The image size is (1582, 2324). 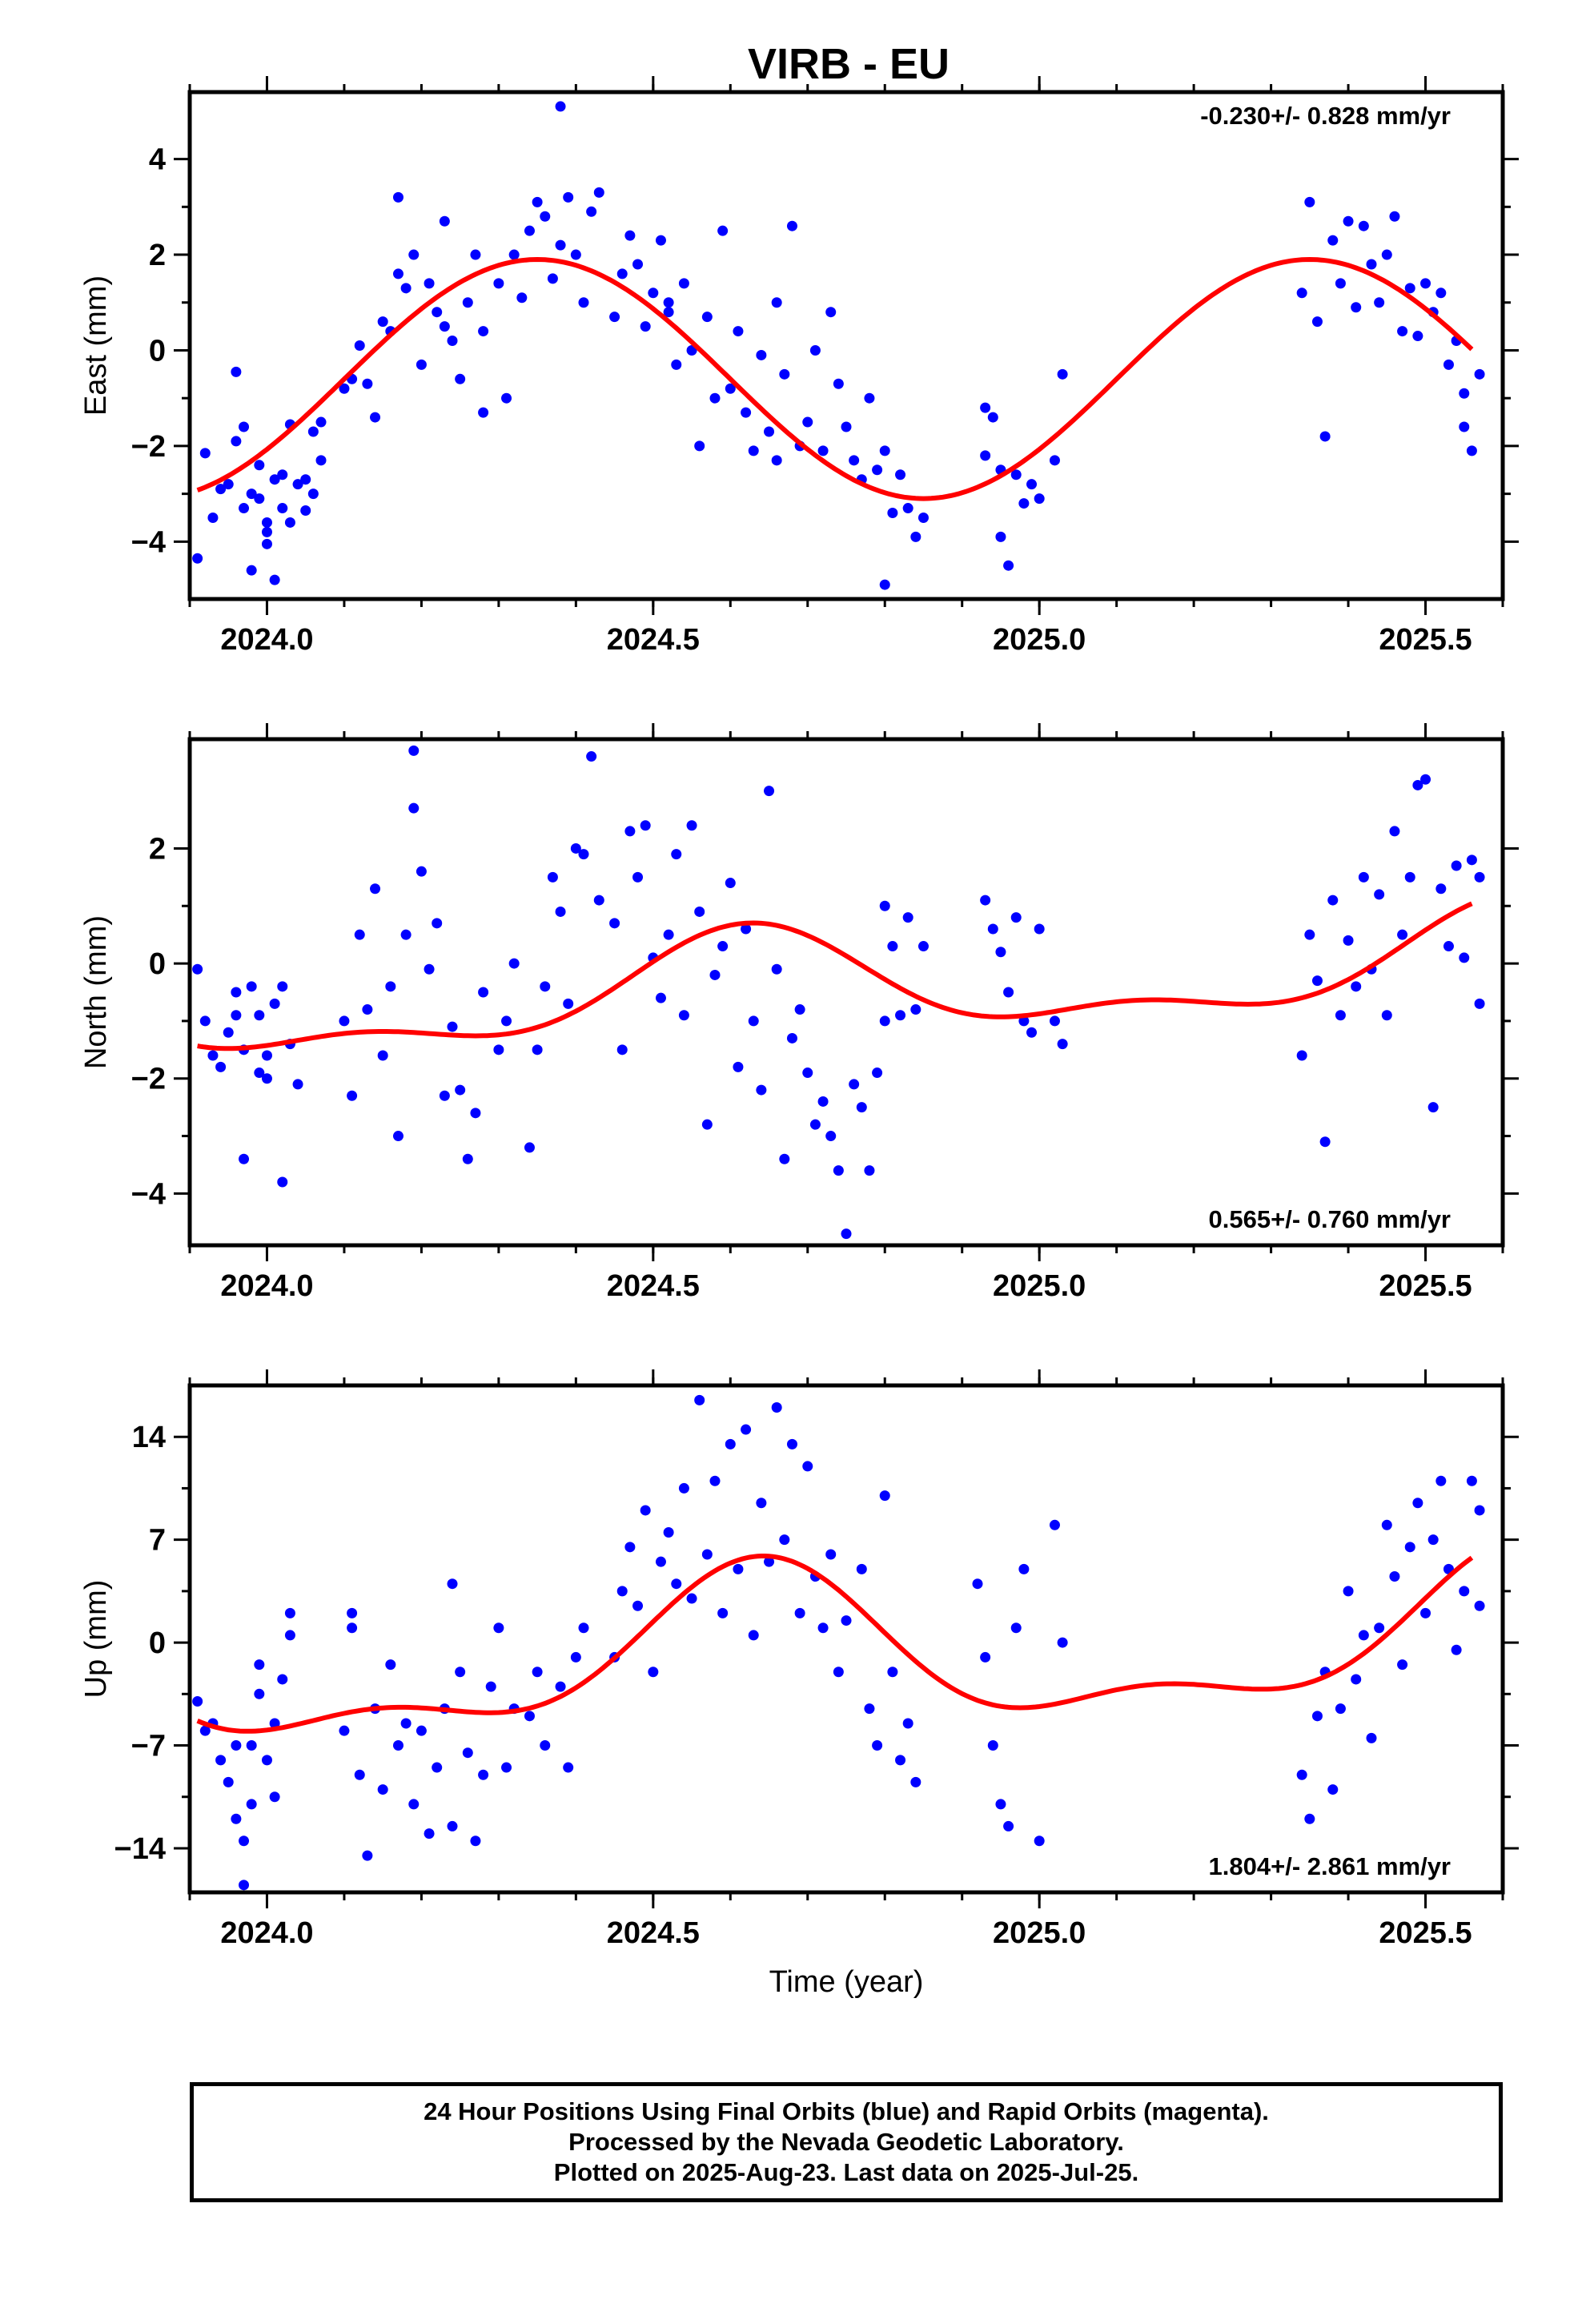 What do you see at coordinates (157, 351) in the screenshot?
I see `east-y-tick-label: 0` at bounding box center [157, 351].